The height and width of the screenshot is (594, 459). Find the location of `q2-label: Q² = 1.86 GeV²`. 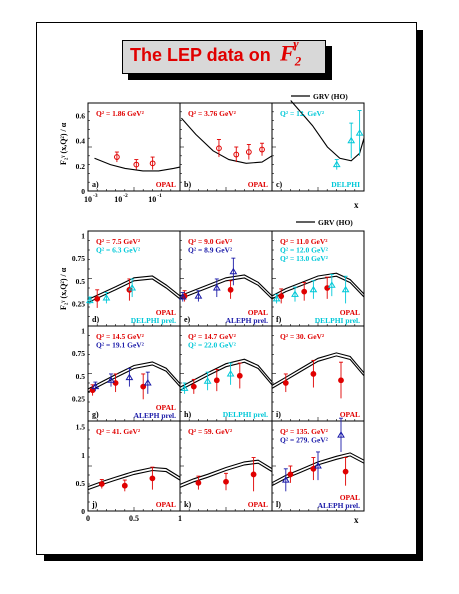

q2-label: Q² = 1.86 GeV² is located at coordinates (120, 113).